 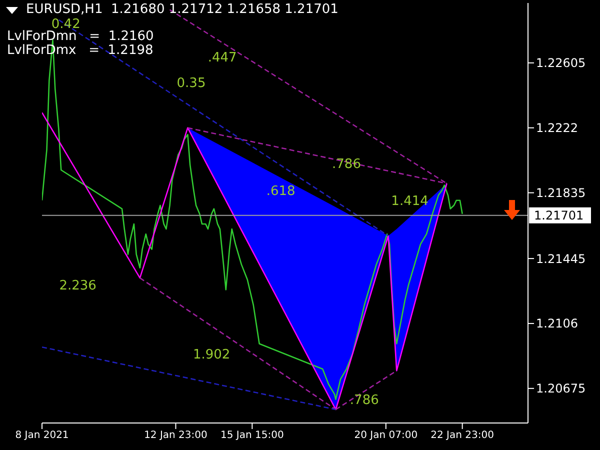 What do you see at coordinates (561, 389) in the screenshot?
I see `y-tick-label: 1.20675` at bounding box center [561, 389].